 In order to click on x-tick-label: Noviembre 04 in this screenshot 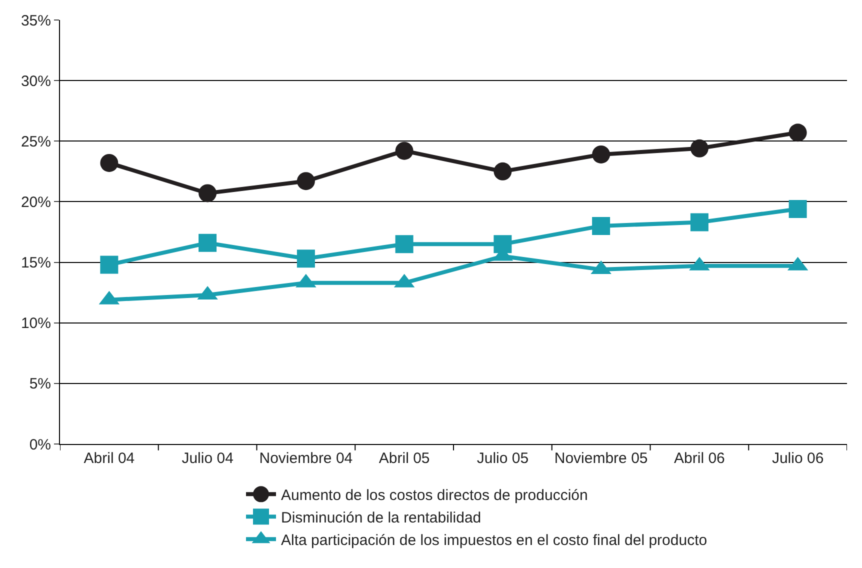, I will do `click(306, 458)`.